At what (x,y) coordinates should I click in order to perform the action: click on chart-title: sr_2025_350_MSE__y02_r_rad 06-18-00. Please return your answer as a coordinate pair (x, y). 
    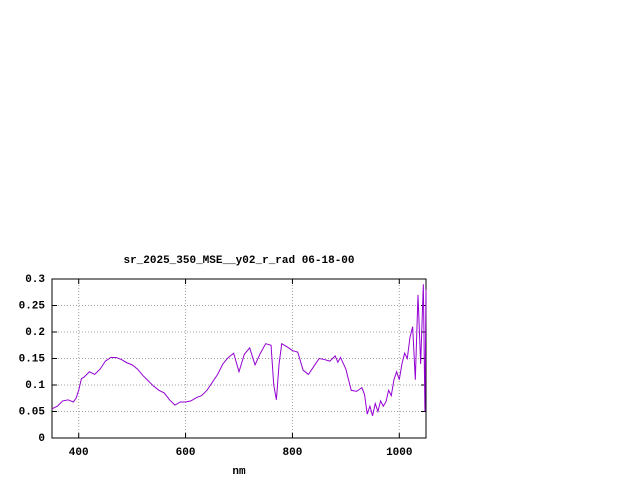
    Looking at the image, I should click on (238, 261).